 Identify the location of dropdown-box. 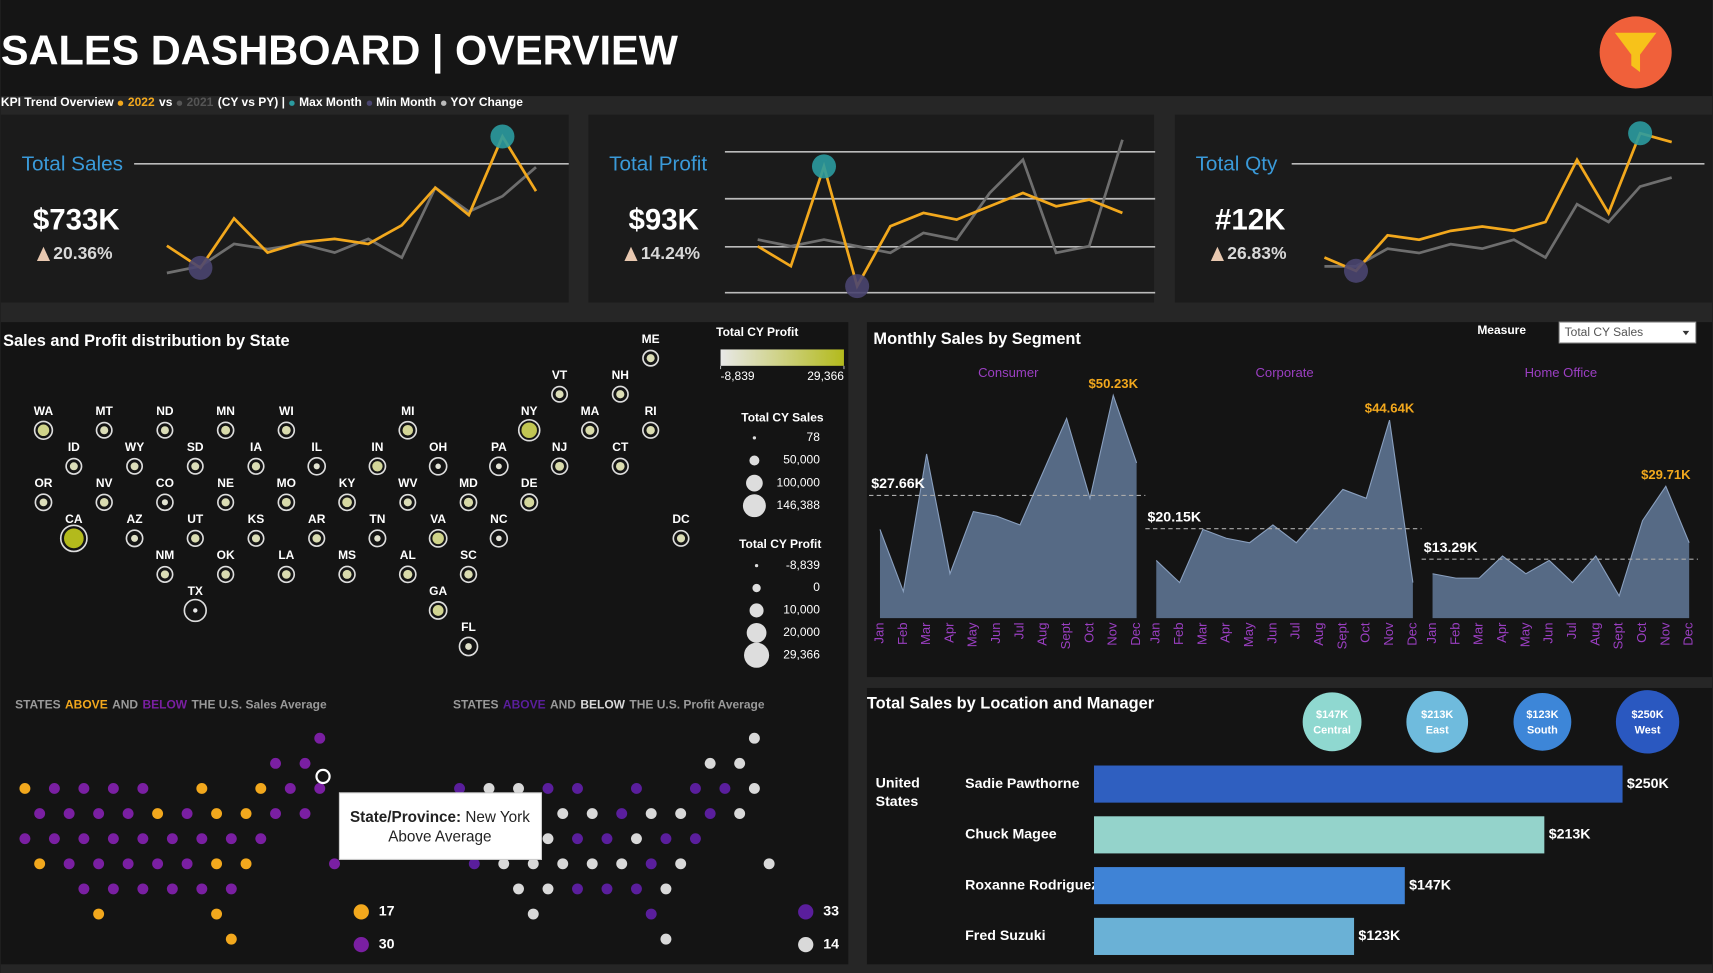
(1627, 332).